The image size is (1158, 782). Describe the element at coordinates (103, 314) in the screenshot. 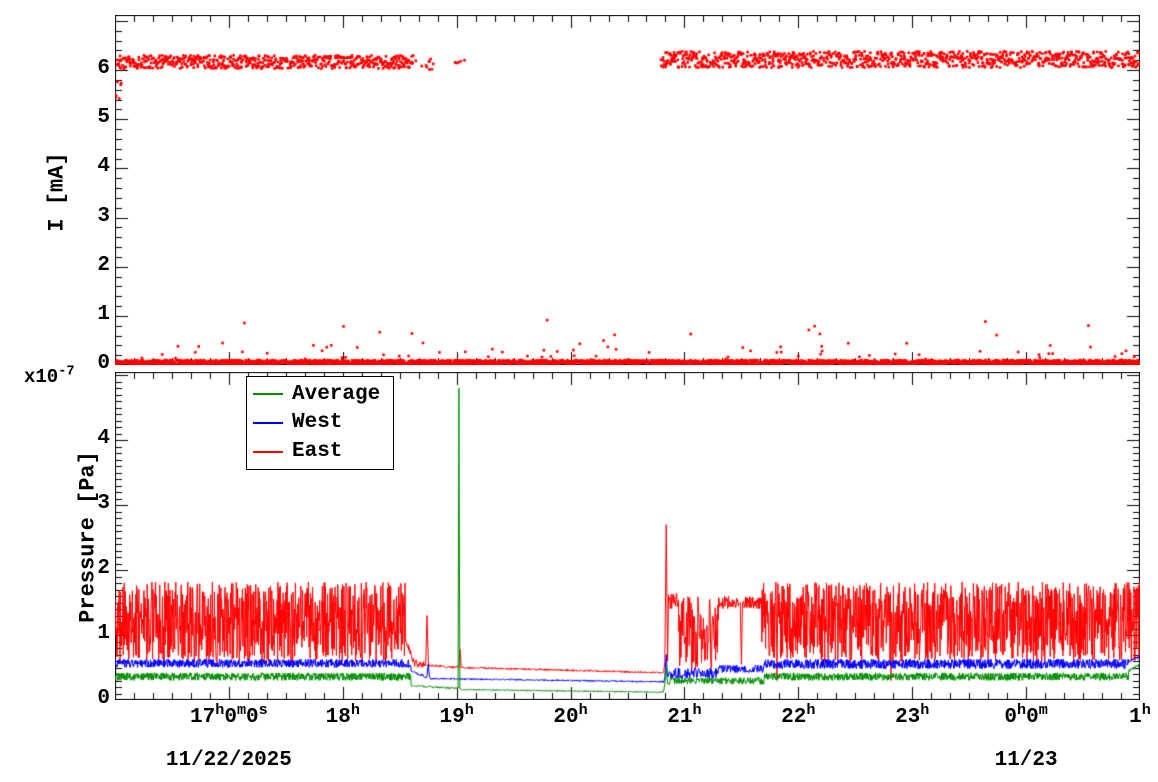

I see `top-y-tick-label: 1` at that location.